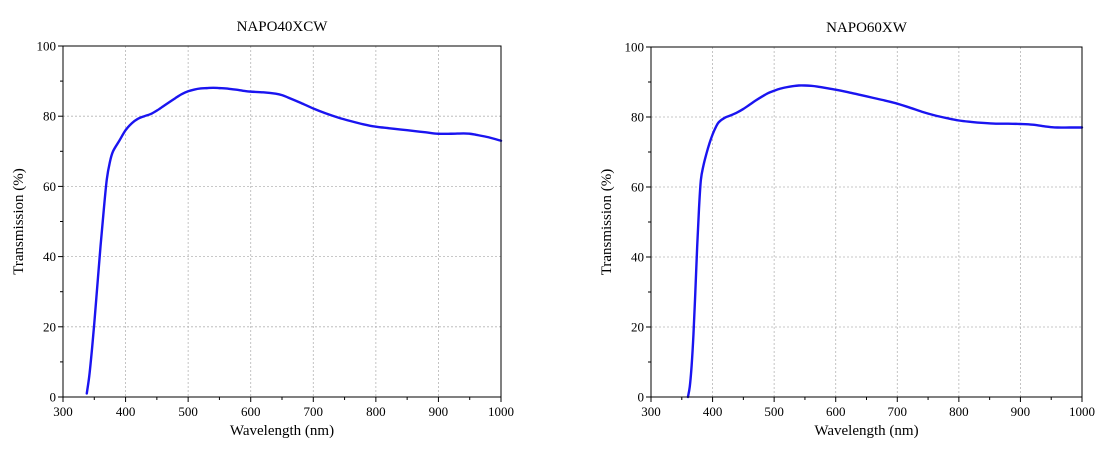 The width and height of the screenshot is (1116, 476). Describe the element at coordinates (283, 27) in the screenshot. I see `chart-title: NAPO40XCW` at that location.